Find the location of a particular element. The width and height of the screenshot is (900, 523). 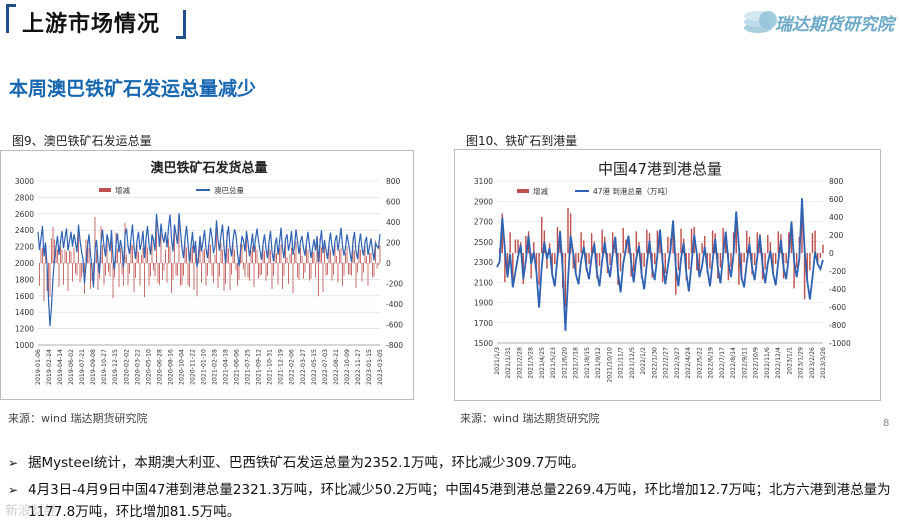

y-right-tick-label: 800 is located at coordinates (836, 181).